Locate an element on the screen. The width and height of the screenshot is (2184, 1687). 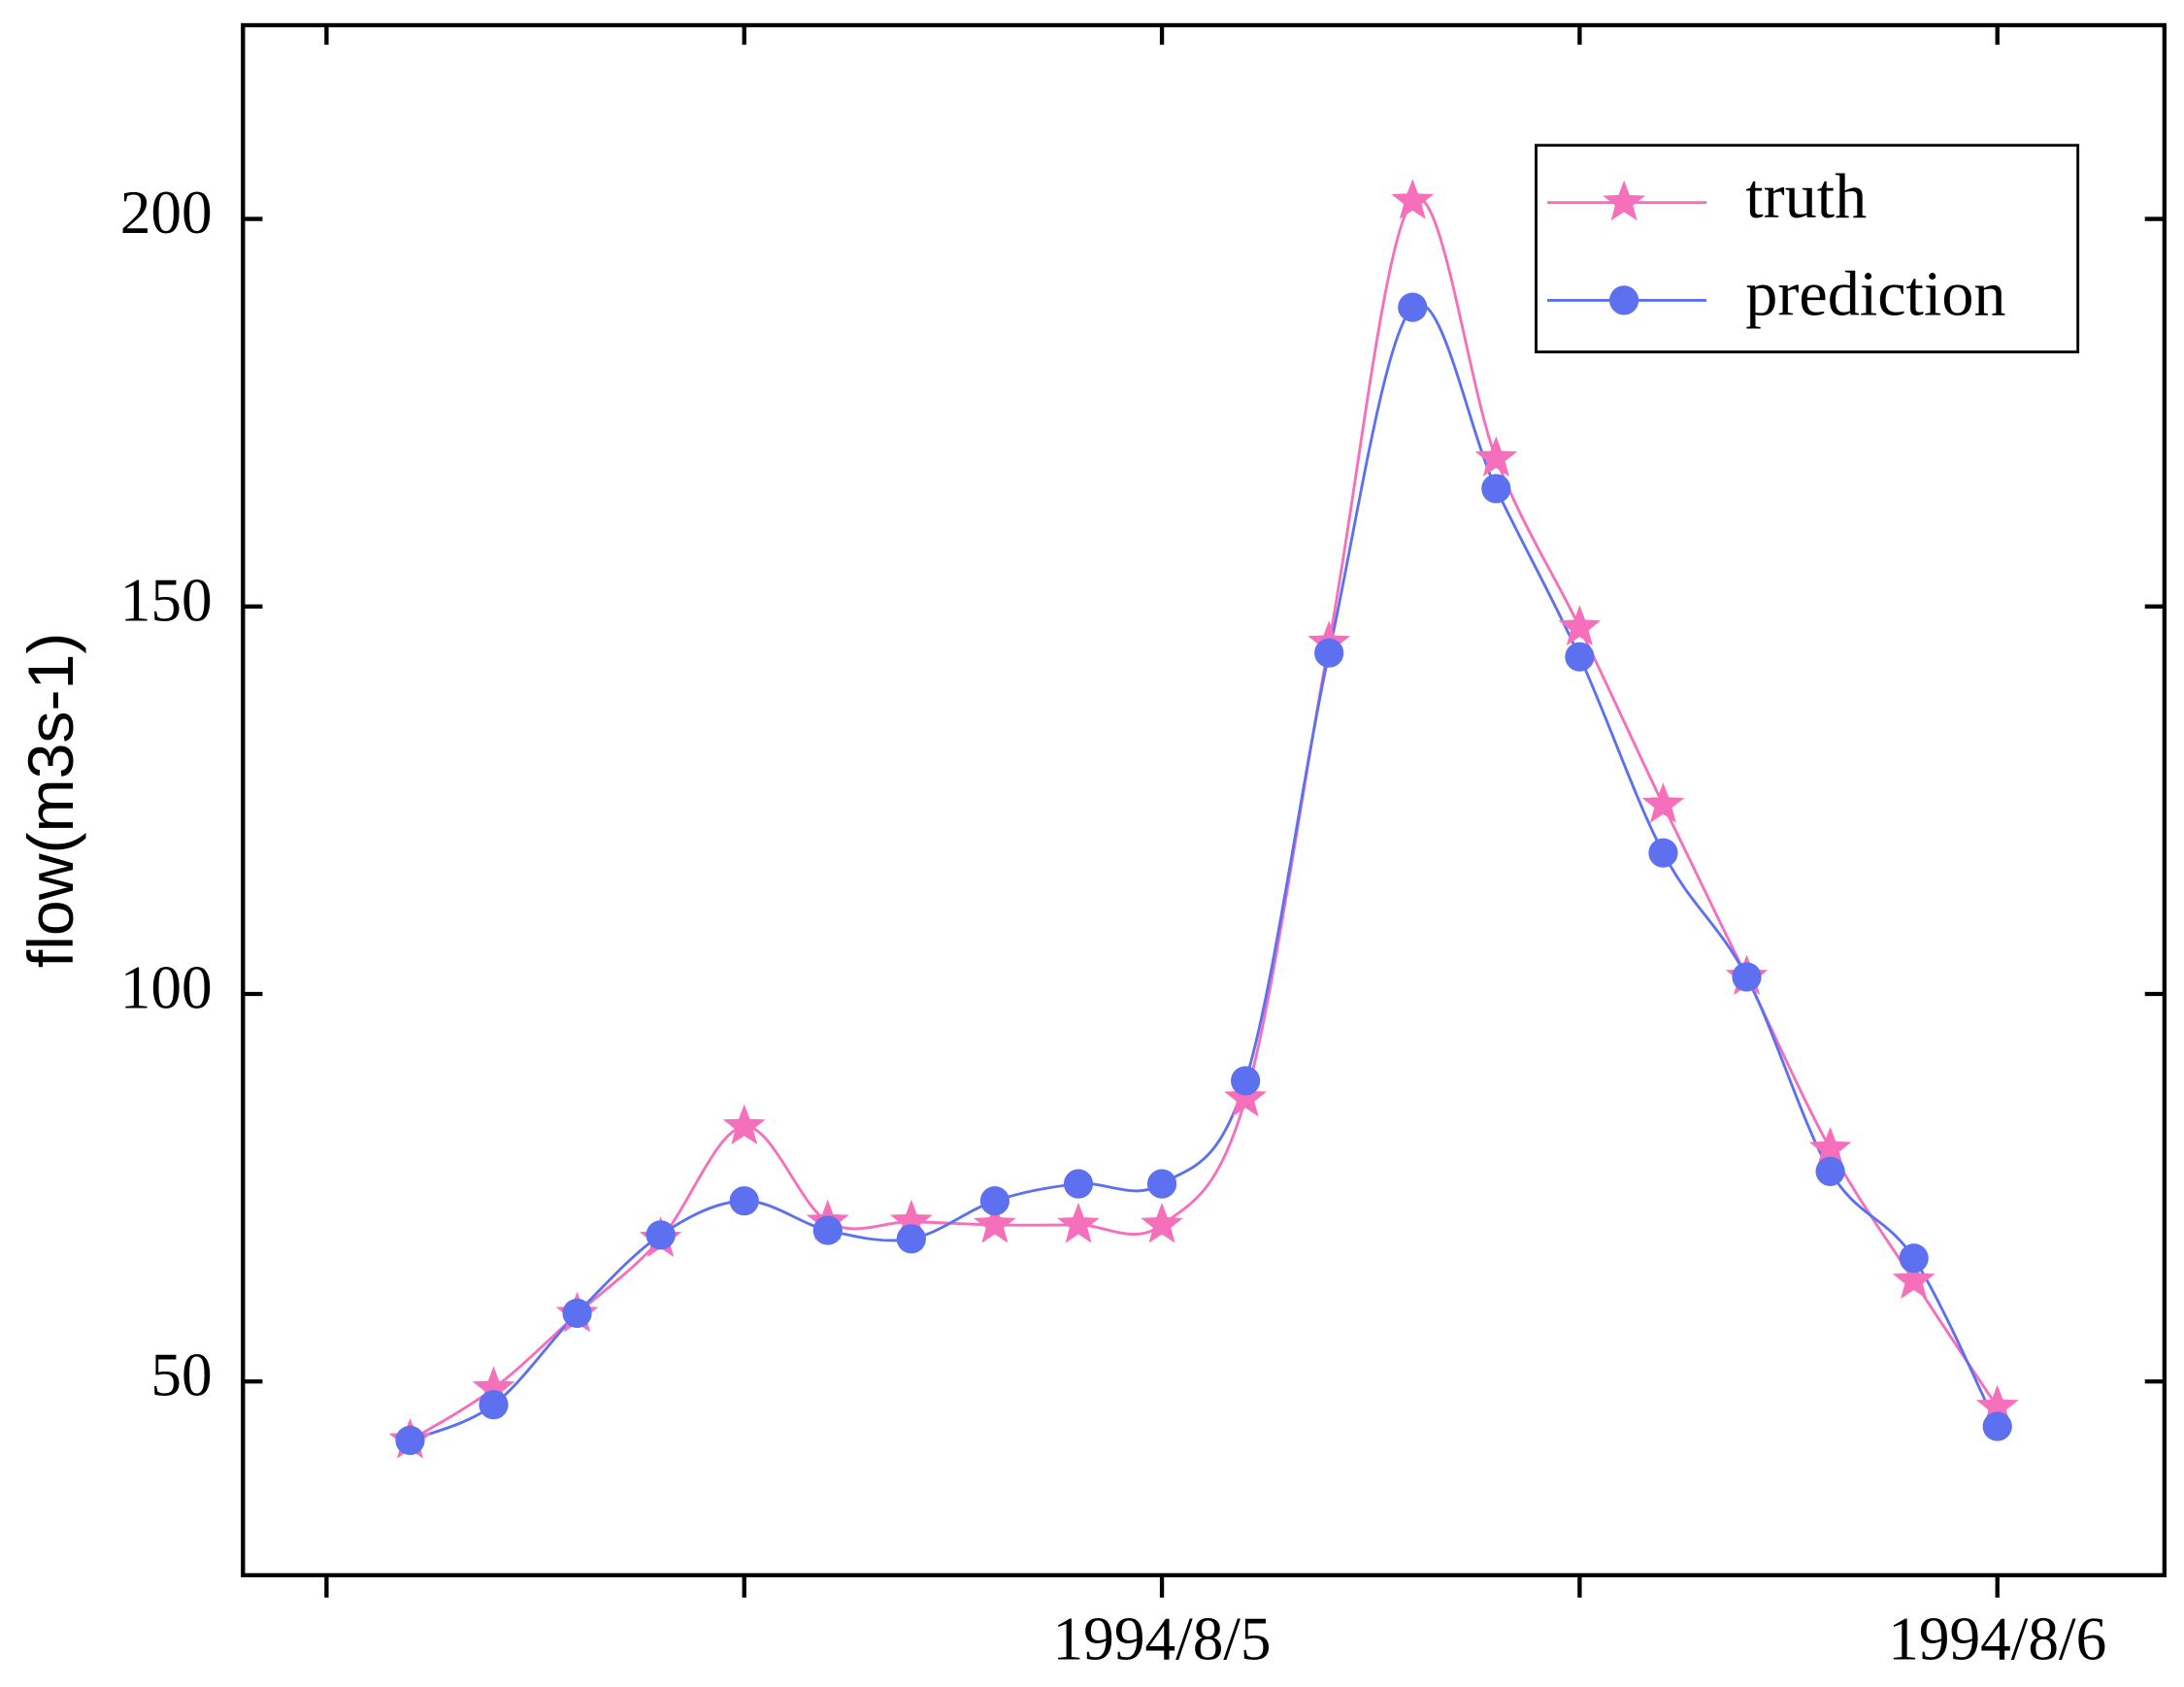
legend-label: truth is located at coordinates (1806, 196).